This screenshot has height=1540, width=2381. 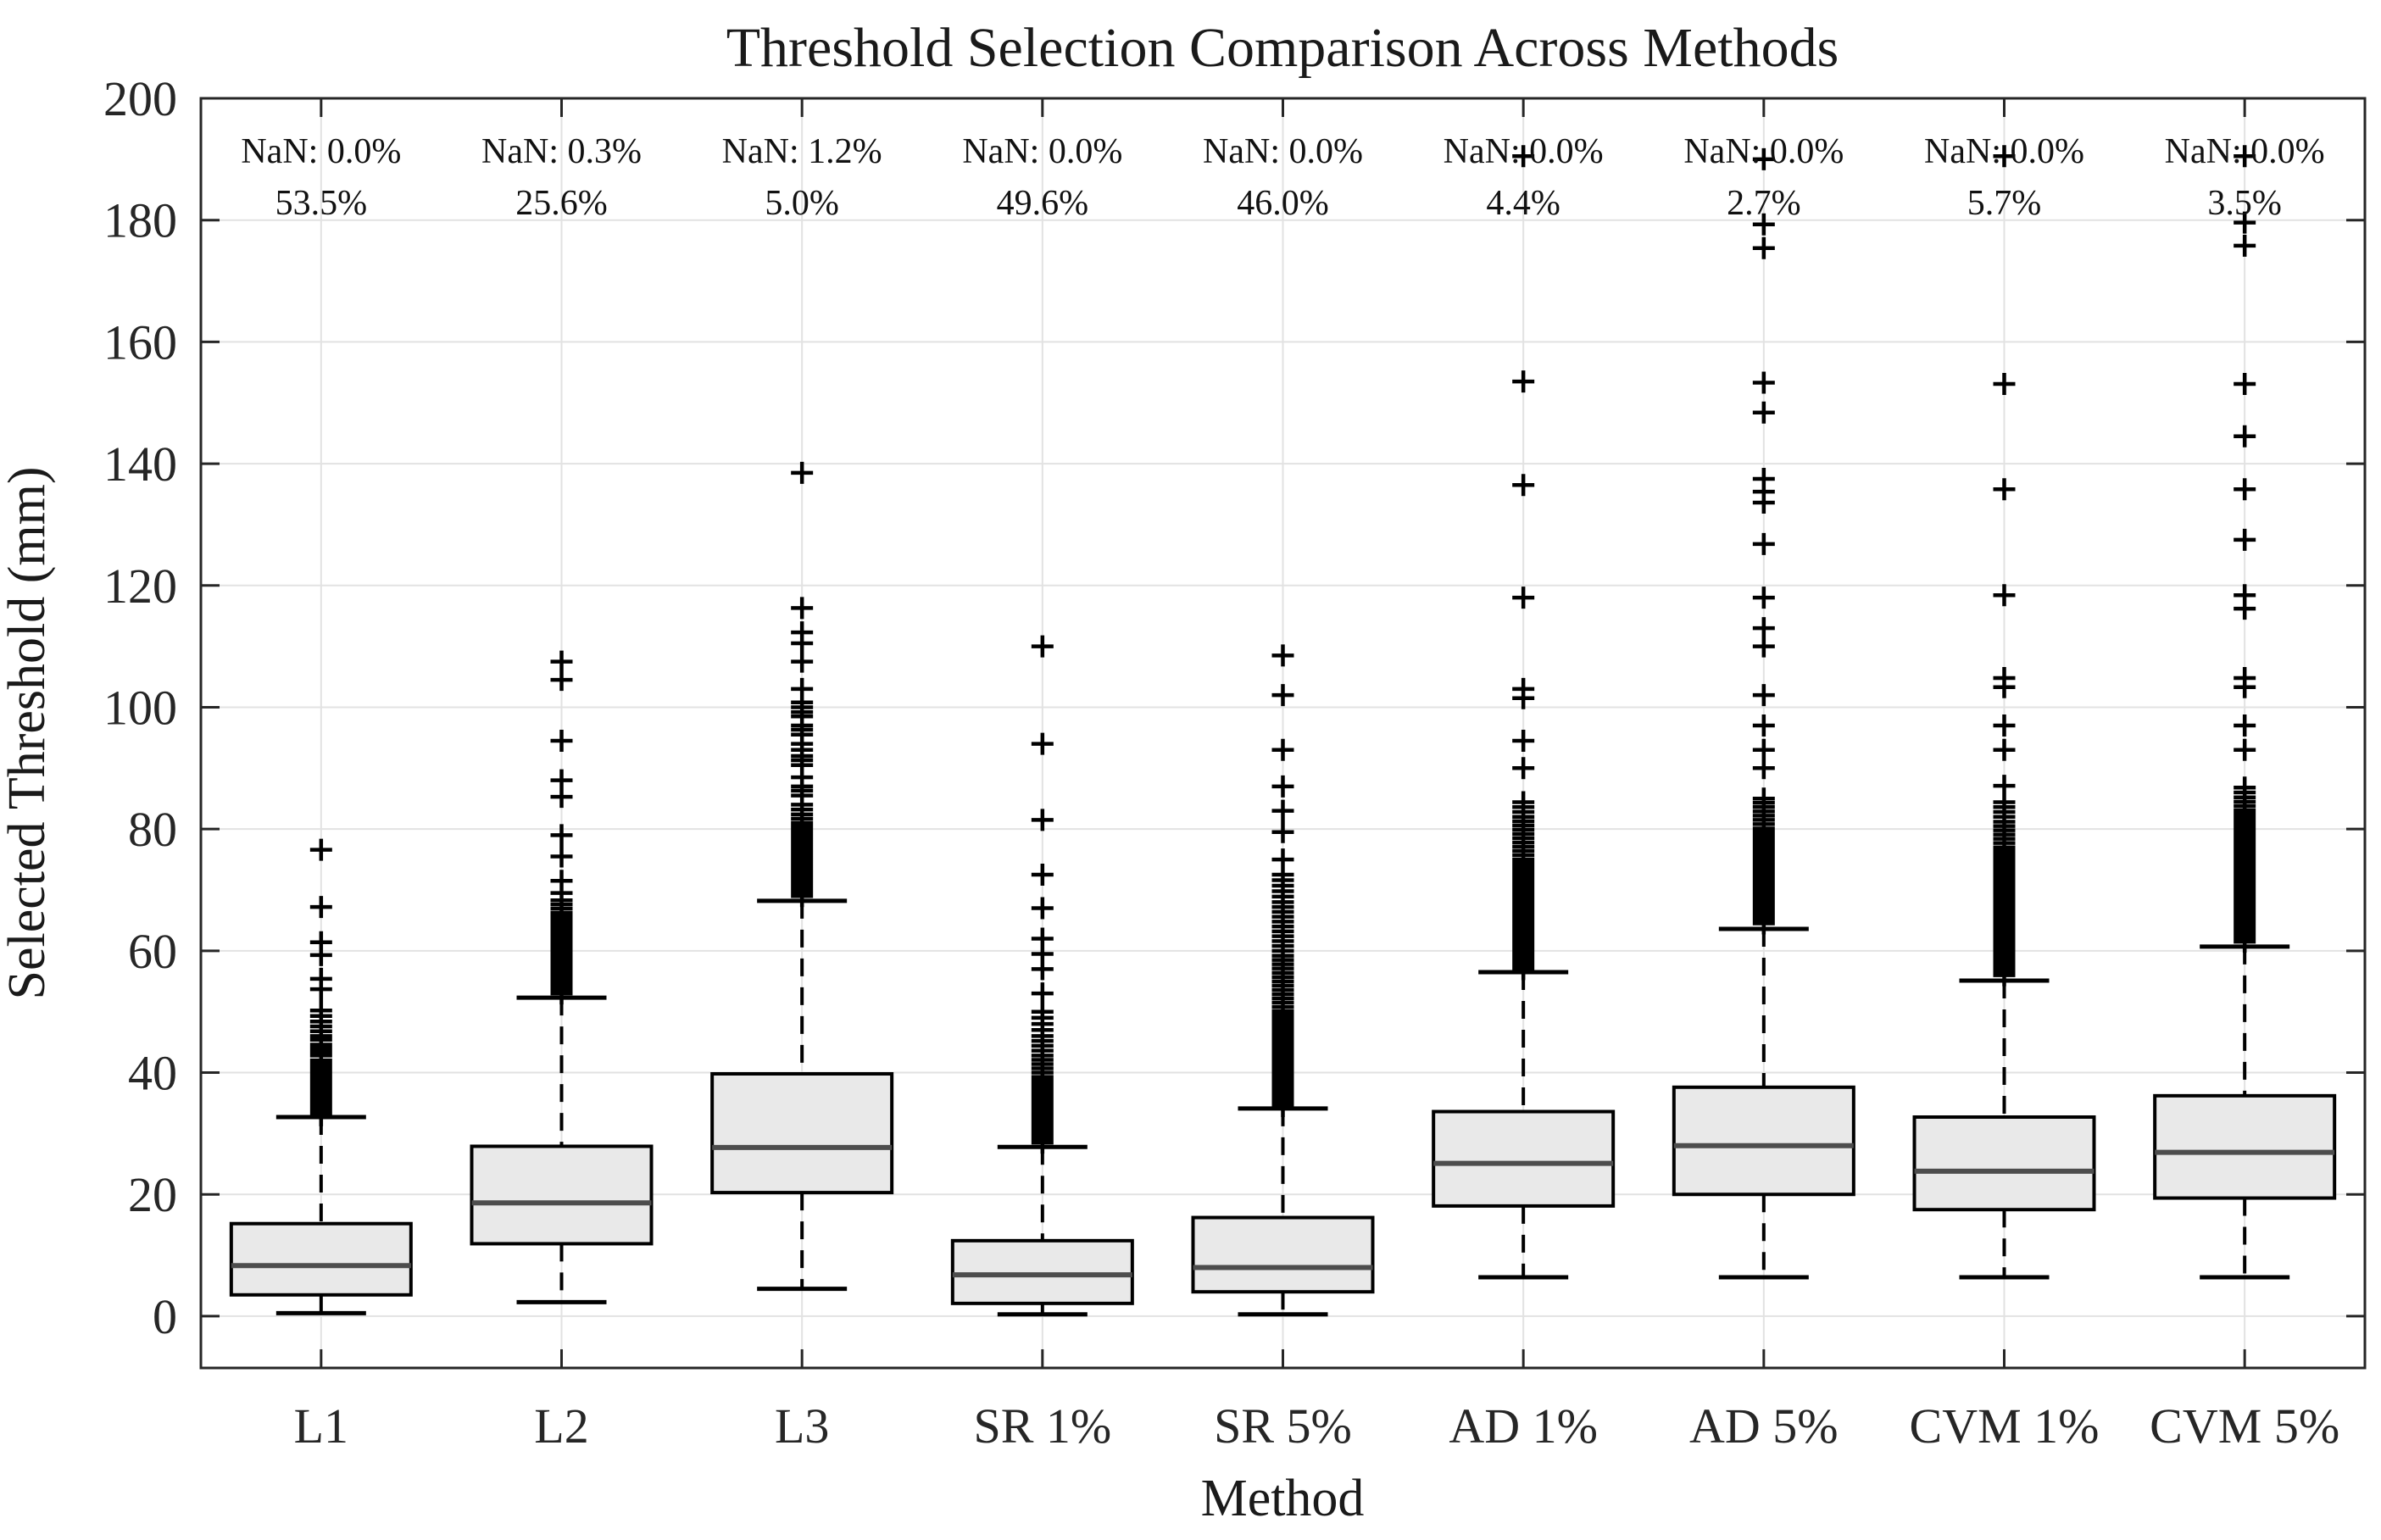 I want to click on outliers-L1, so click(x=320, y=982).